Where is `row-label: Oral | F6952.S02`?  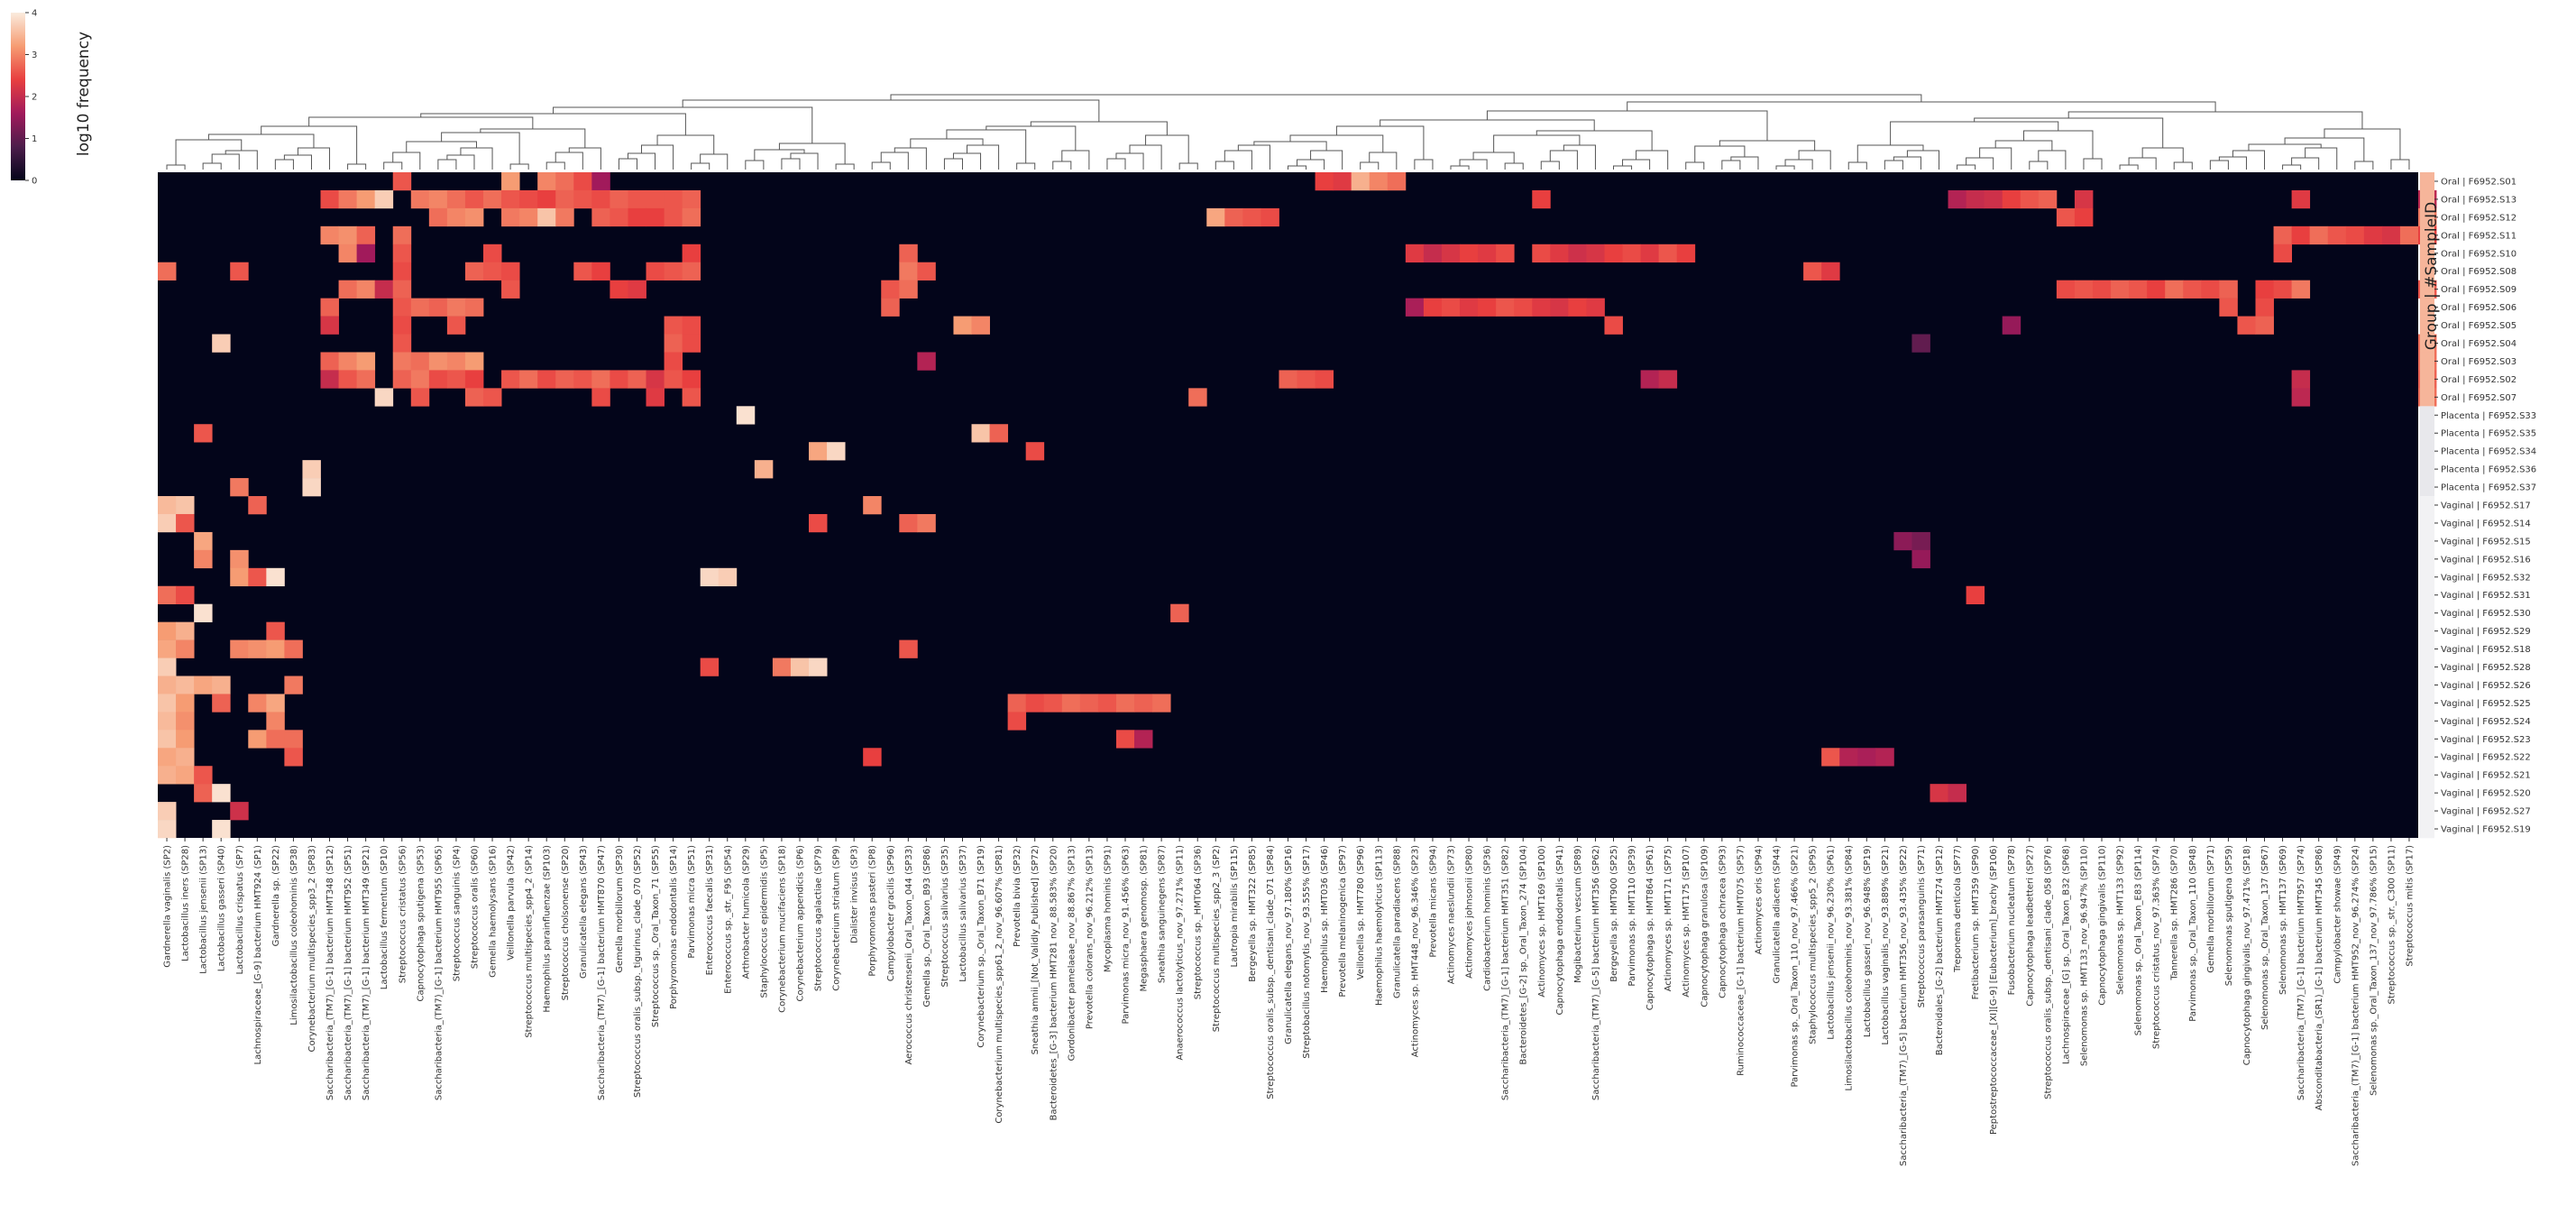 row-label: Oral | F6952.S02 is located at coordinates (2478, 380).